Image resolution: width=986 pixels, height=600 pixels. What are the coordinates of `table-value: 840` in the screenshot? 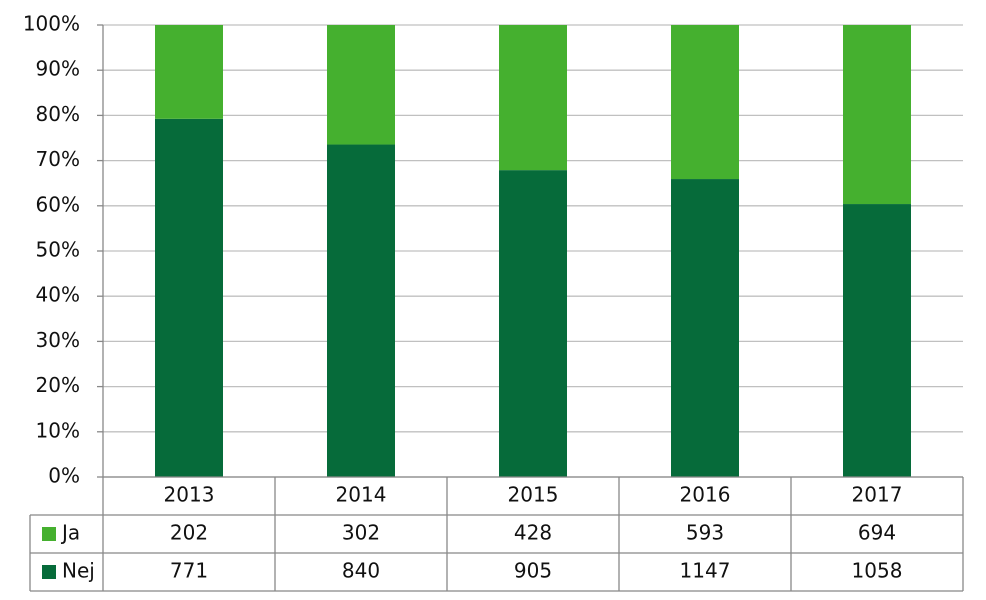 It's located at (361, 571).